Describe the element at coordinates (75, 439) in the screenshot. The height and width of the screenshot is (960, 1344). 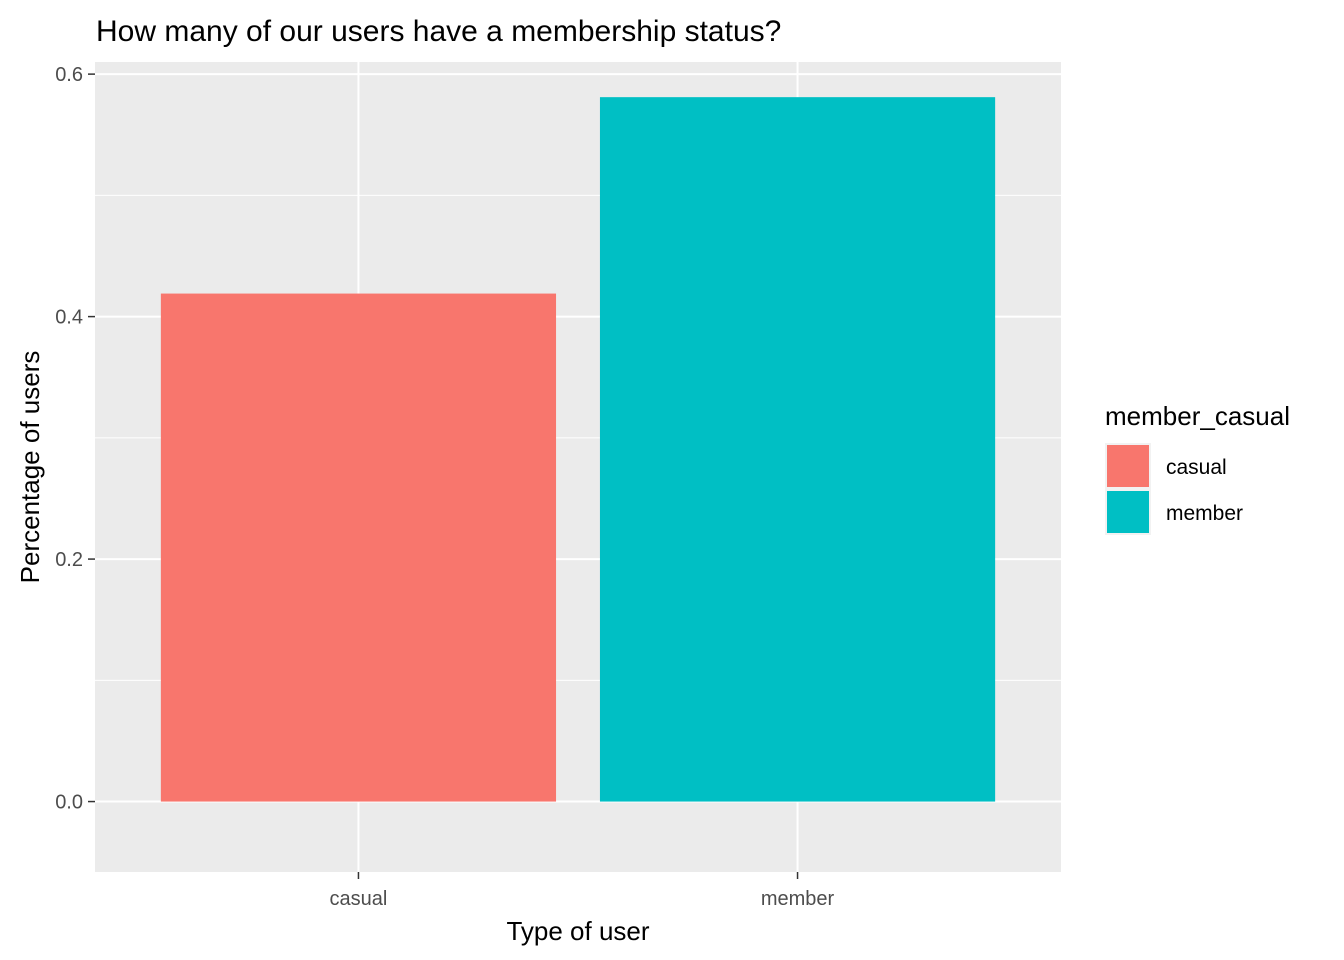
I see `y-axis: 0.0 0.2 0.4 0.6` at that location.